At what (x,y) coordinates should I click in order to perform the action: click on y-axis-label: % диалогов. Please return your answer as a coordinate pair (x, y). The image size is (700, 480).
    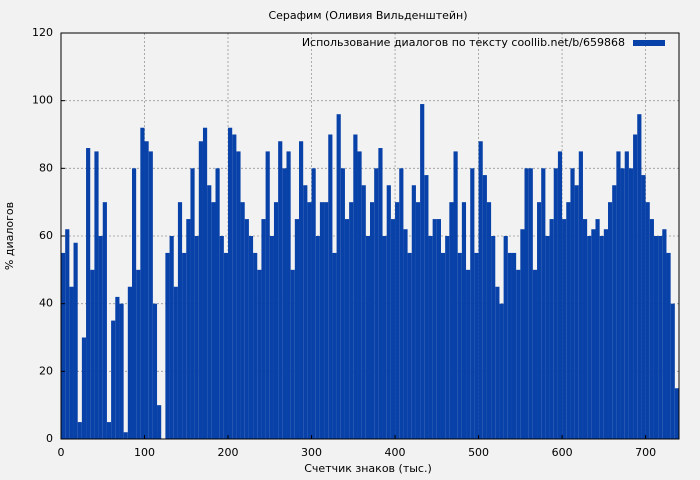
    Looking at the image, I should click on (9, 236).